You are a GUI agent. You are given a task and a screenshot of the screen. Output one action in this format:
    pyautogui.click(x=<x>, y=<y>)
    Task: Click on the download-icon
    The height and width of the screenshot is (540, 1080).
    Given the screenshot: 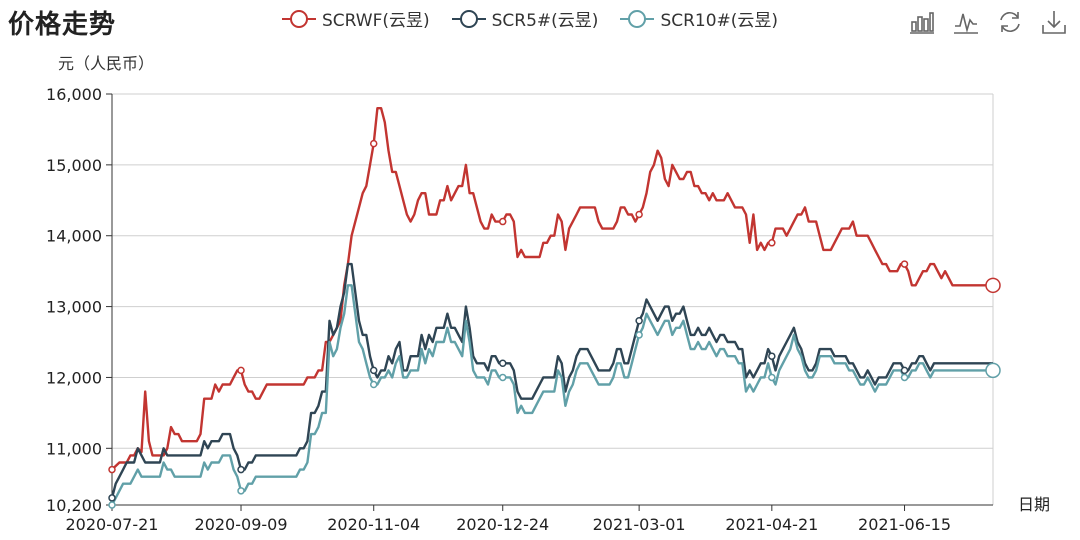 What is the action you would take?
    pyautogui.click(x=1054, y=22)
    